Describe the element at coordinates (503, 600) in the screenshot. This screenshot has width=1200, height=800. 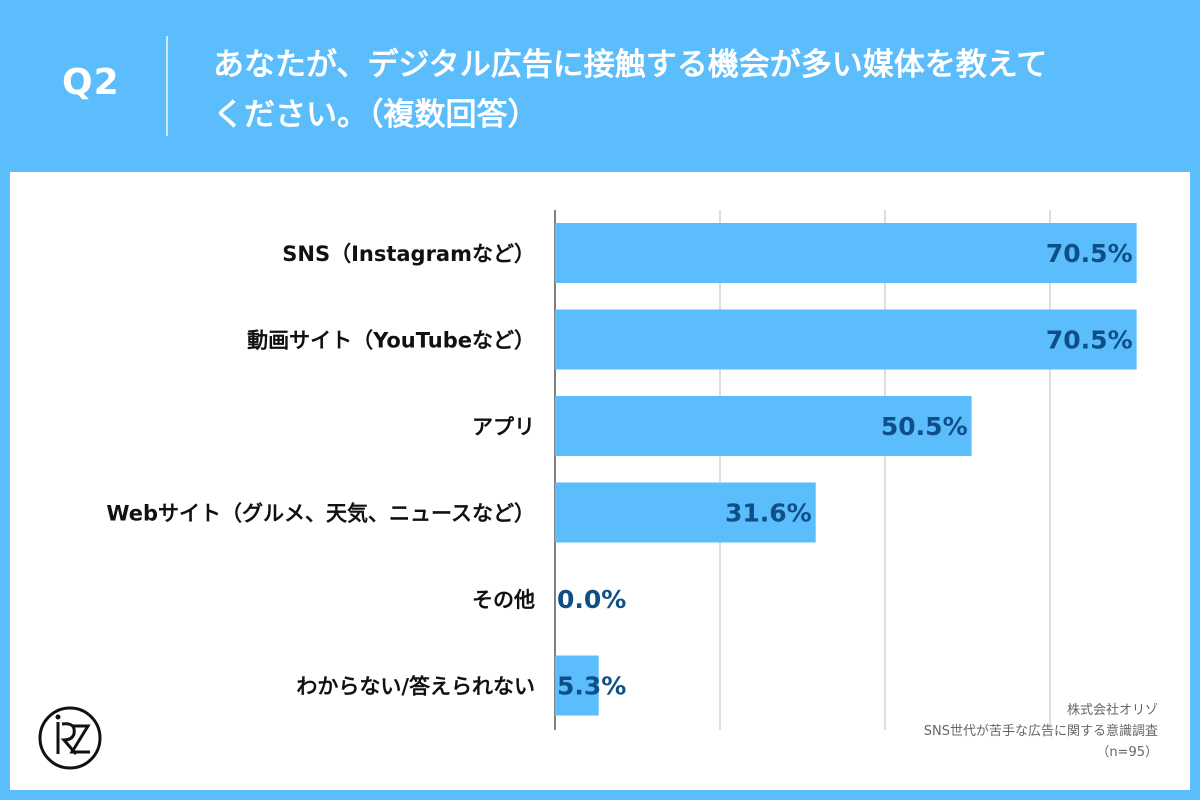
I see `category-label: その他` at that location.